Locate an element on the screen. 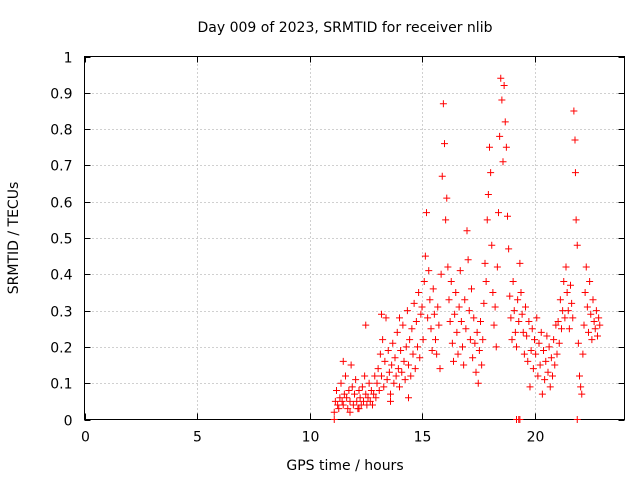  y-tick-label: 0 is located at coordinates (68, 422).